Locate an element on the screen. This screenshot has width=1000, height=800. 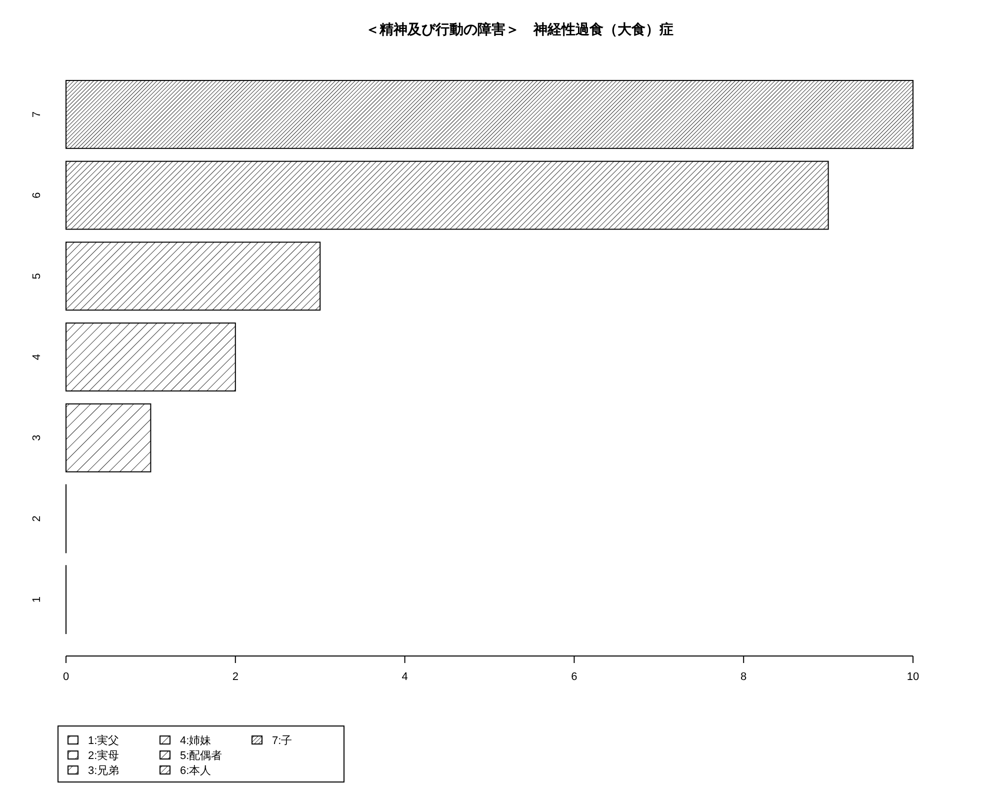
legend-label: 6:本人 is located at coordinates (196, 770).